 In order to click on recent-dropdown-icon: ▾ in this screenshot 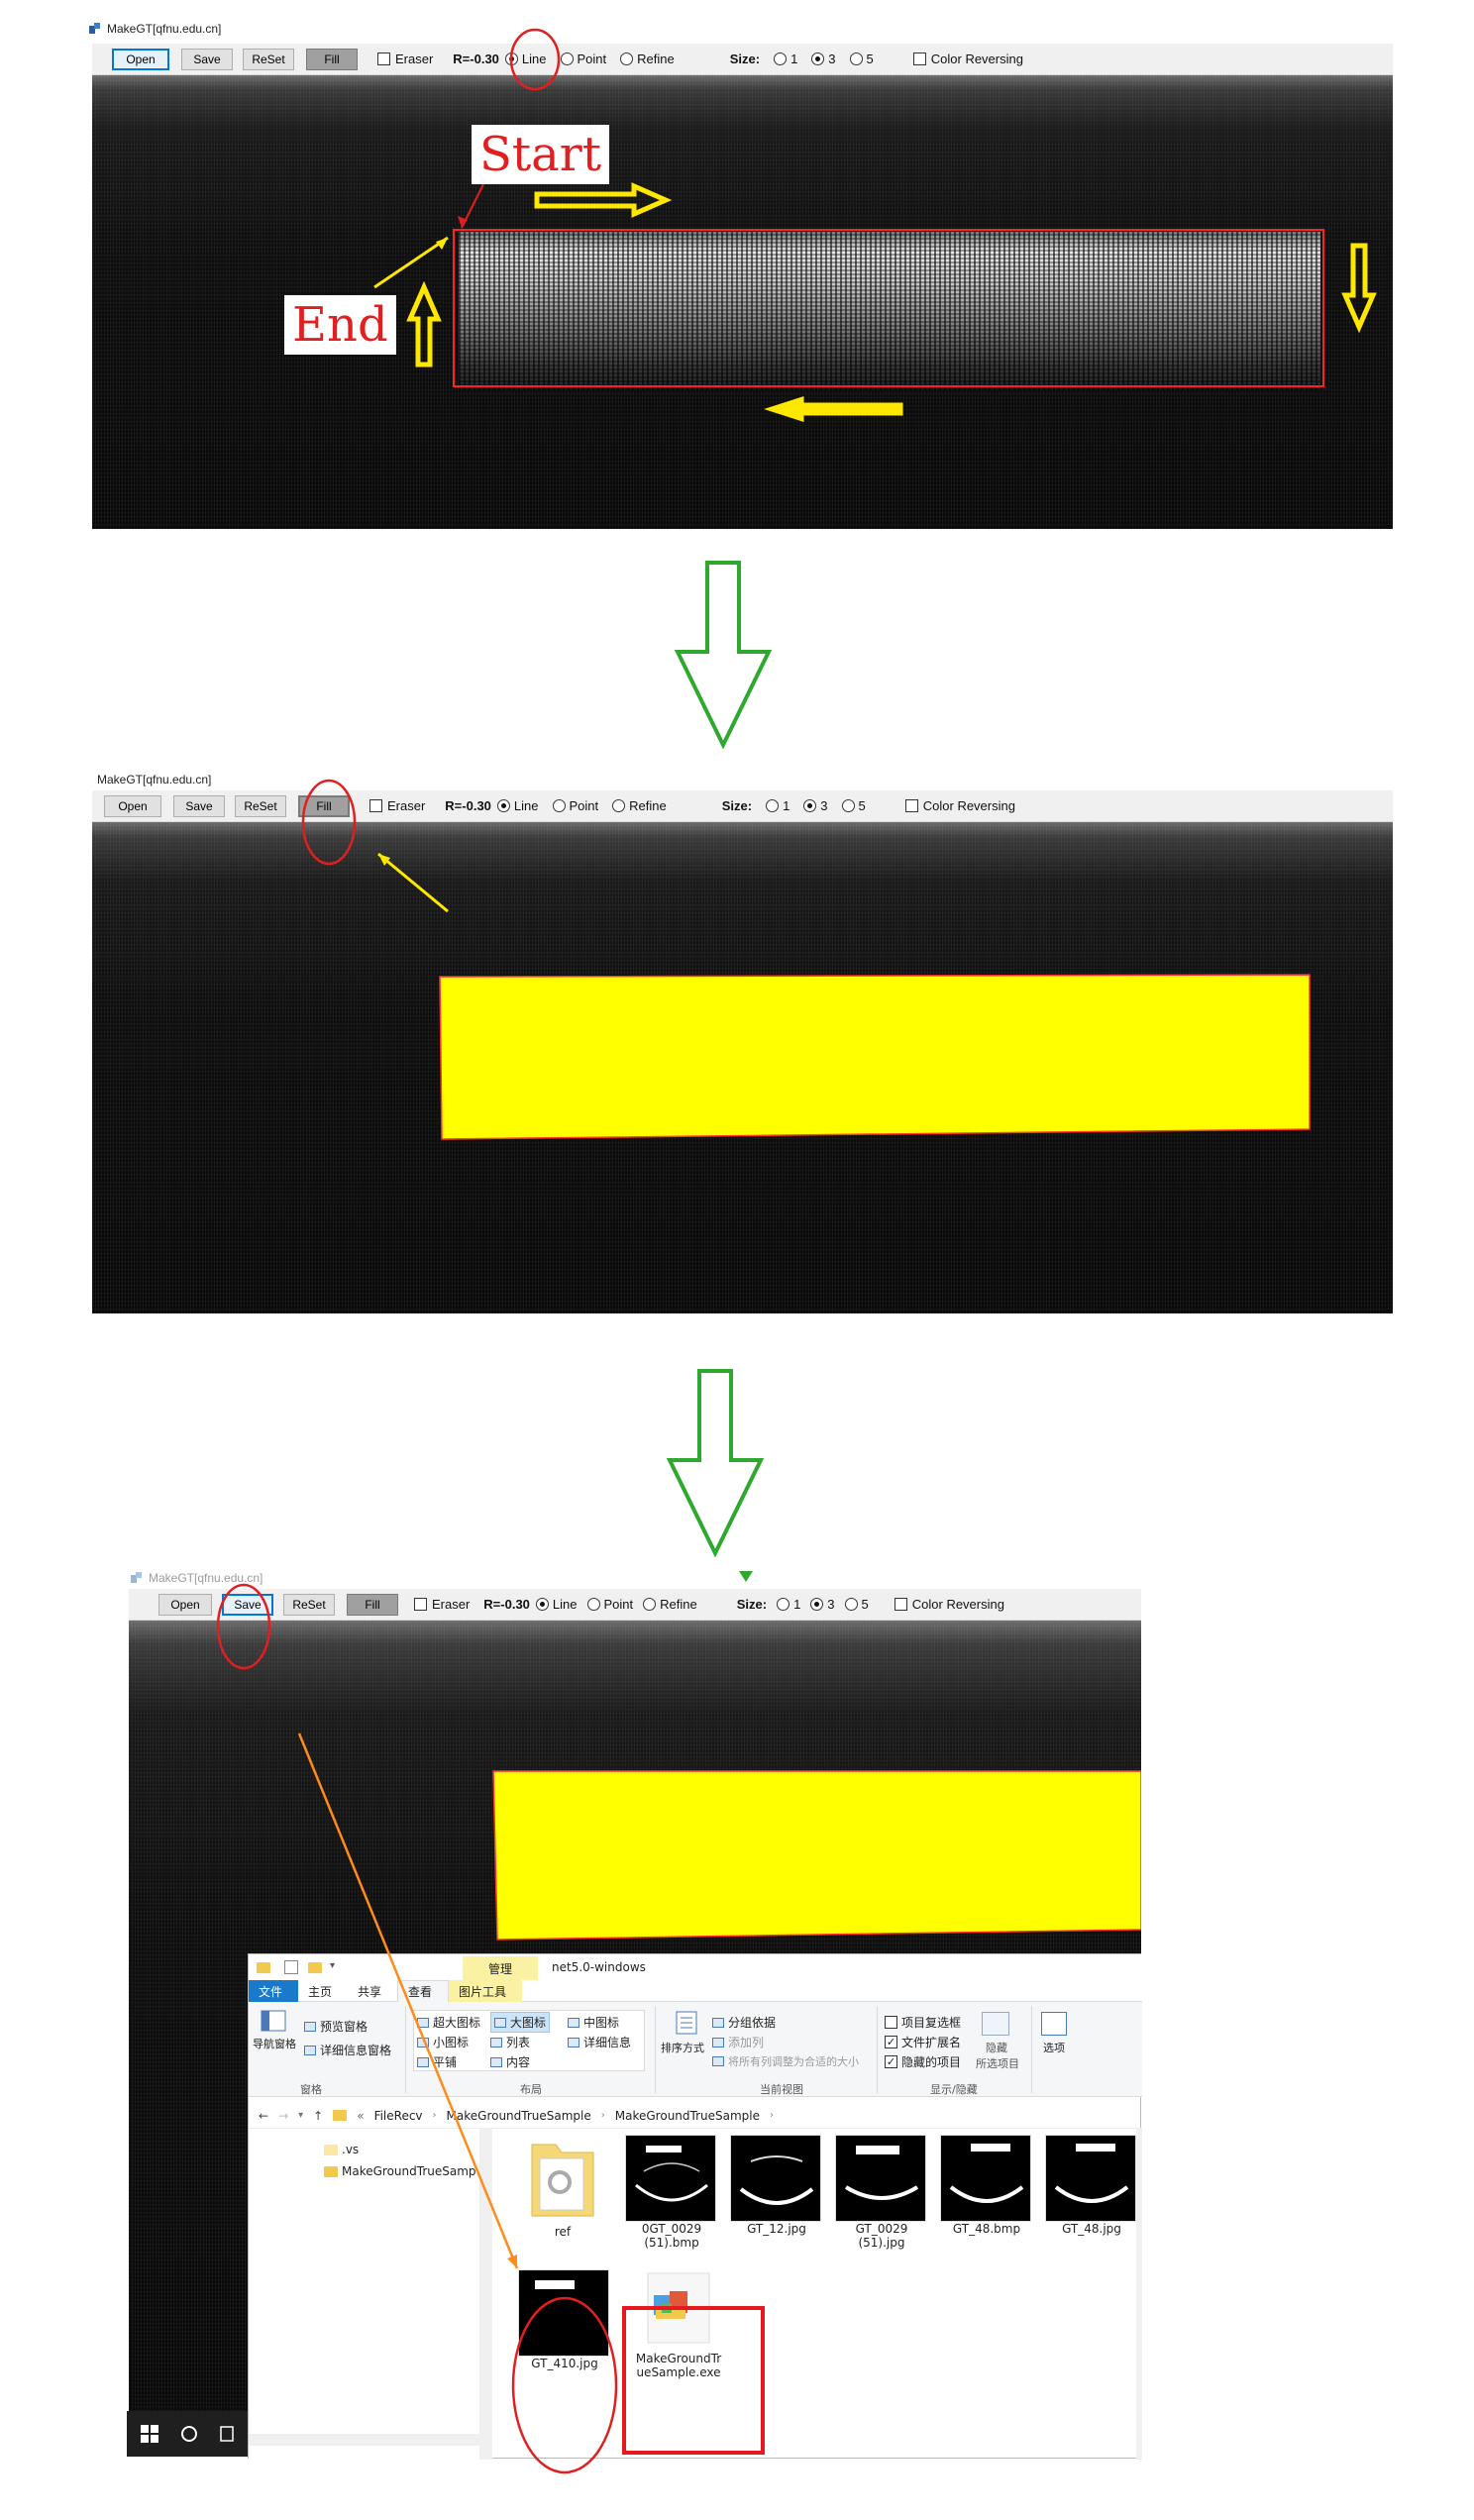, I will do `click(301, 2115)`.